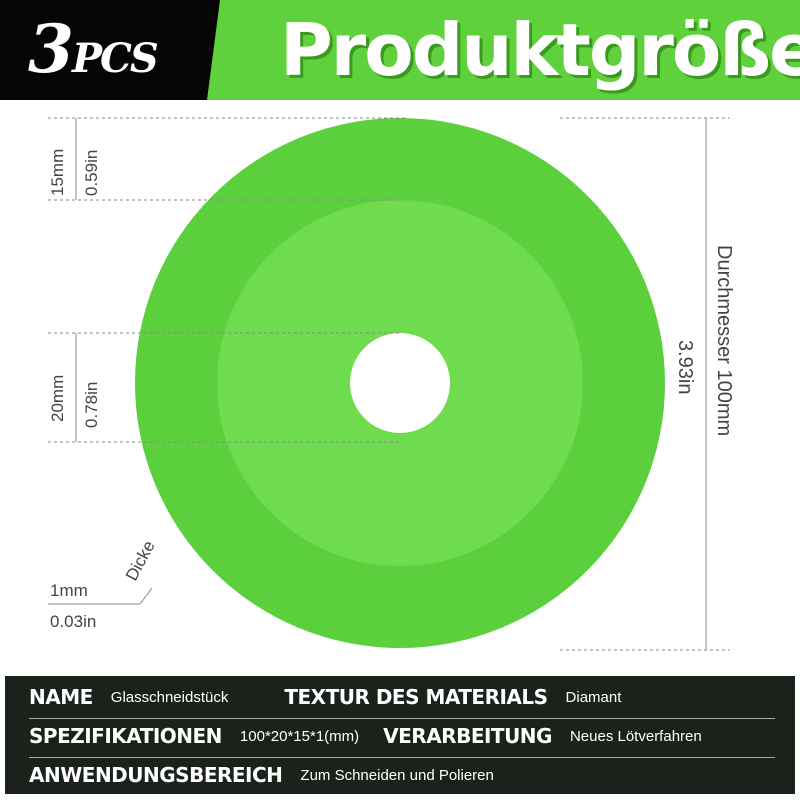  What do you see at coordinates (635, 736) in the screenshot?
I see `spec-value: Neues Lötverfahren` at bounding box center [635, 736].